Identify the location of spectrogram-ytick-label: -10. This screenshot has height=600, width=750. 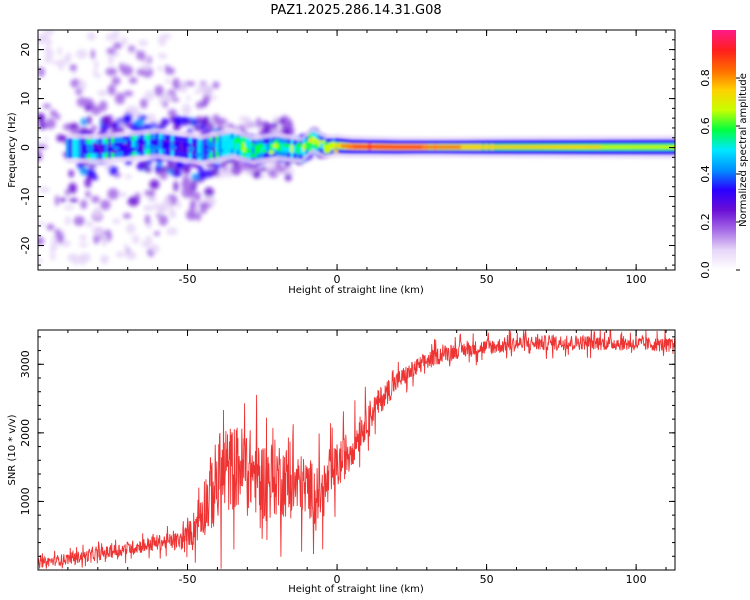
(25, 197).